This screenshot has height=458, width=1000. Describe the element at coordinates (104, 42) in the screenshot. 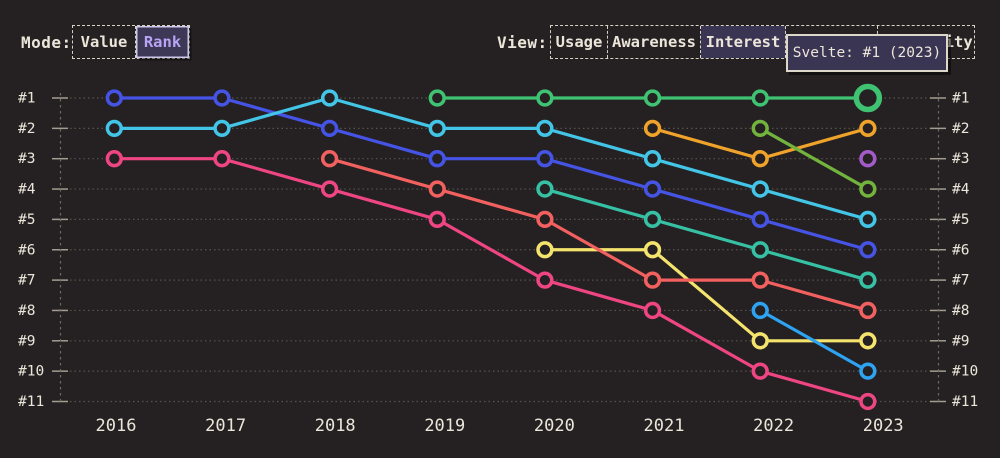

I see `mode-option-value: Value` at that location.